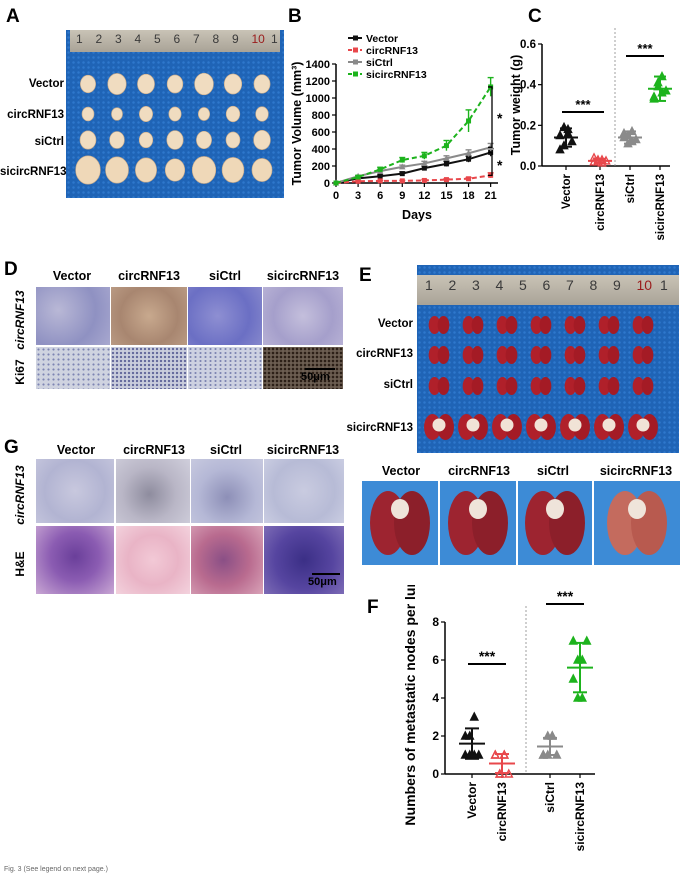  Describe the element at coordinates (303, 316) in the screenshot. I see `ihc-sicircrnf13-circrnf13` at that location.